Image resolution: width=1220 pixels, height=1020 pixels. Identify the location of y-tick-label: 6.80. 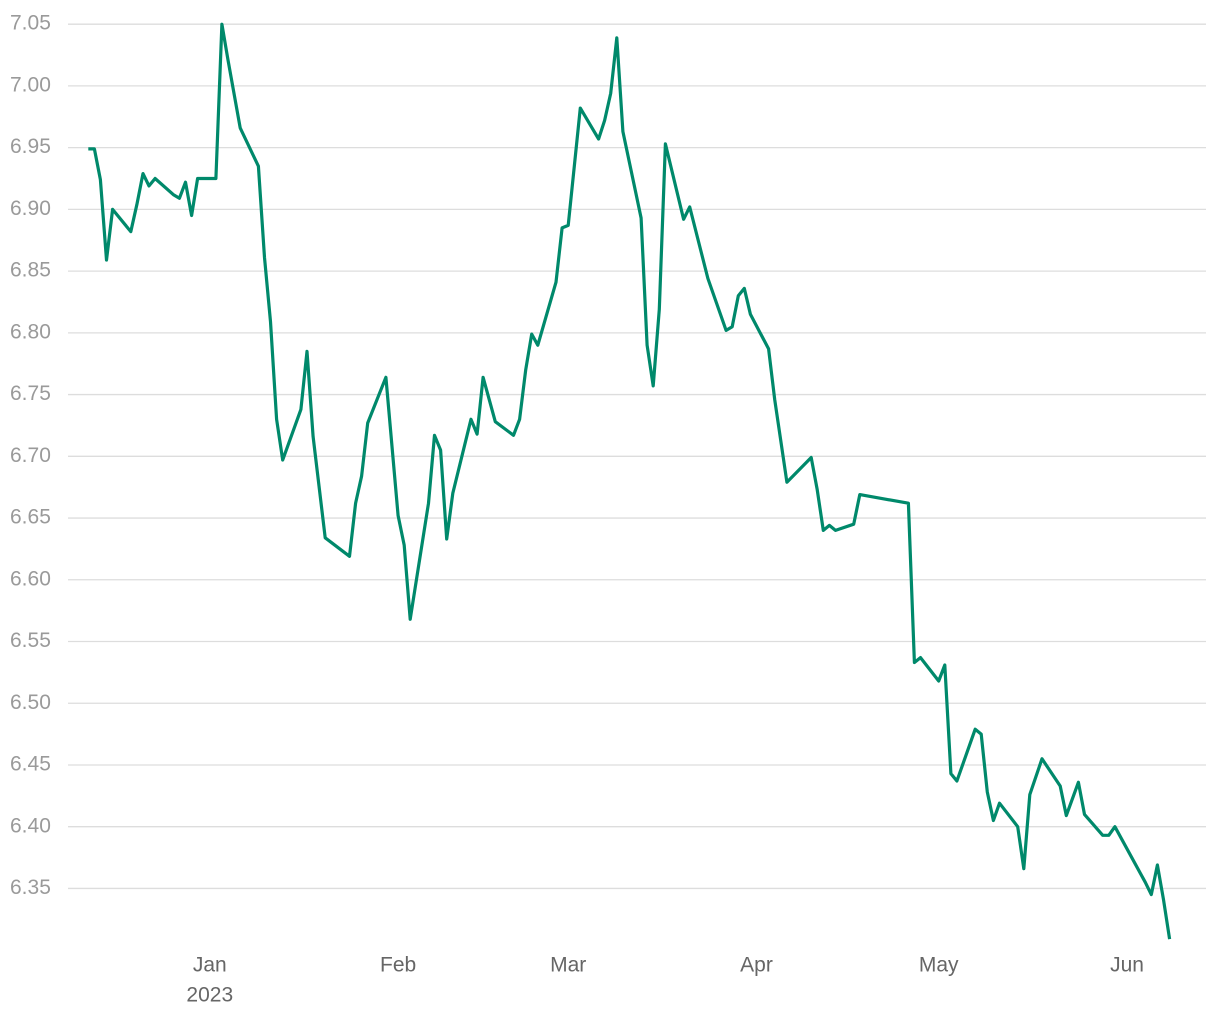
(30, 331).